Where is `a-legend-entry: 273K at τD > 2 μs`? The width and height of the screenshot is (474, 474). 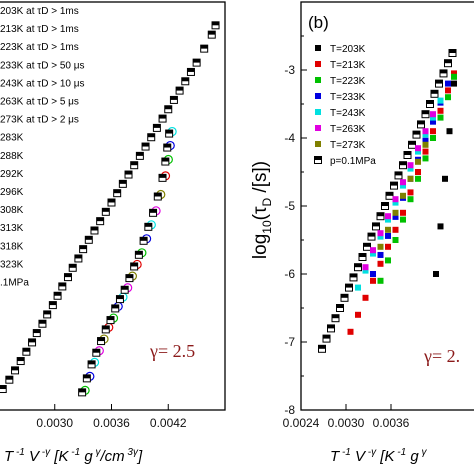 a-legend-entry: 273K at τD > 2 μs is located at coordinates (39, 120).